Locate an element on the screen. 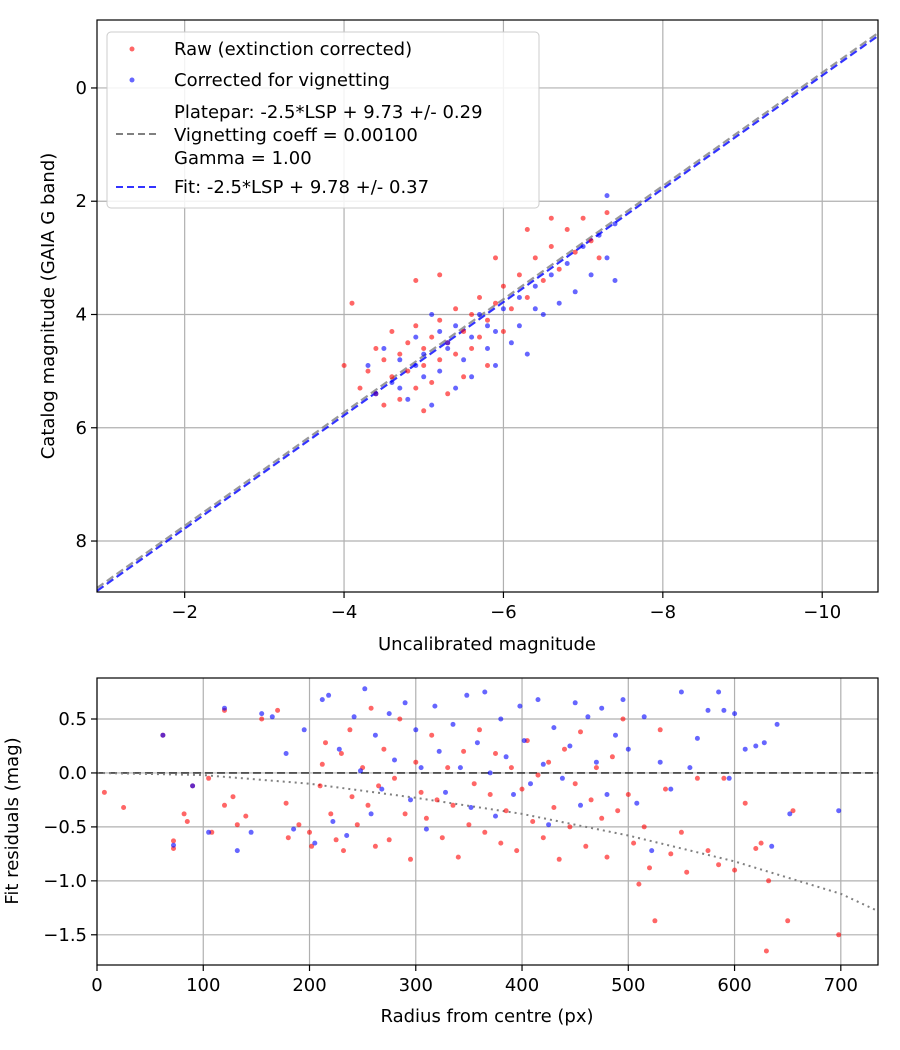 The width and height of the screenshot is (900, 1050). y-tick-label: 6 is located at coordinates (81, 428).